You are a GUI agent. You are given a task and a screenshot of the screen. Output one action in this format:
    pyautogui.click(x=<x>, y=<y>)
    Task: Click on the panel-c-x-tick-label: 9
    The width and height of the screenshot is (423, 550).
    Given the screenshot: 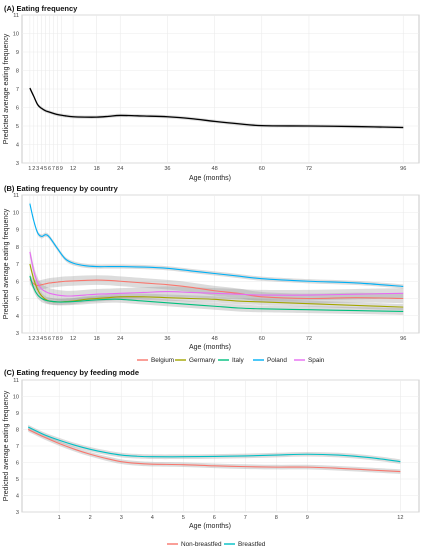 What is the action you would take?
    pyautogui.click(x=307, y=518)
    